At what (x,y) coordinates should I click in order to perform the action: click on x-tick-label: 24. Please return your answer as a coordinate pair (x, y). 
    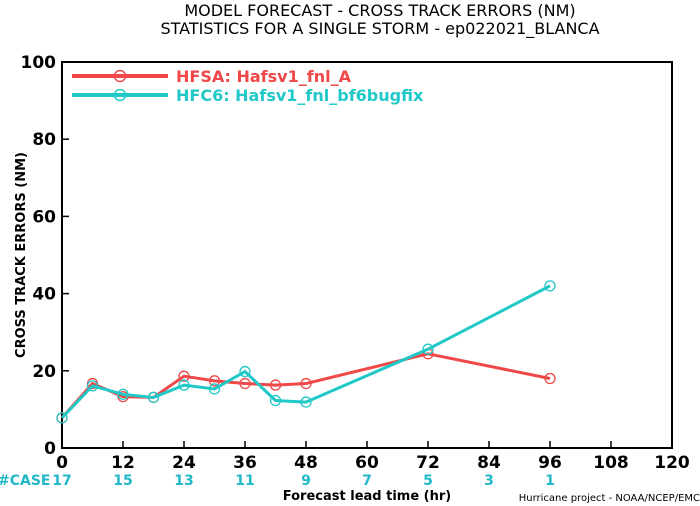
    Looking at the image, I should click on (184, 463).